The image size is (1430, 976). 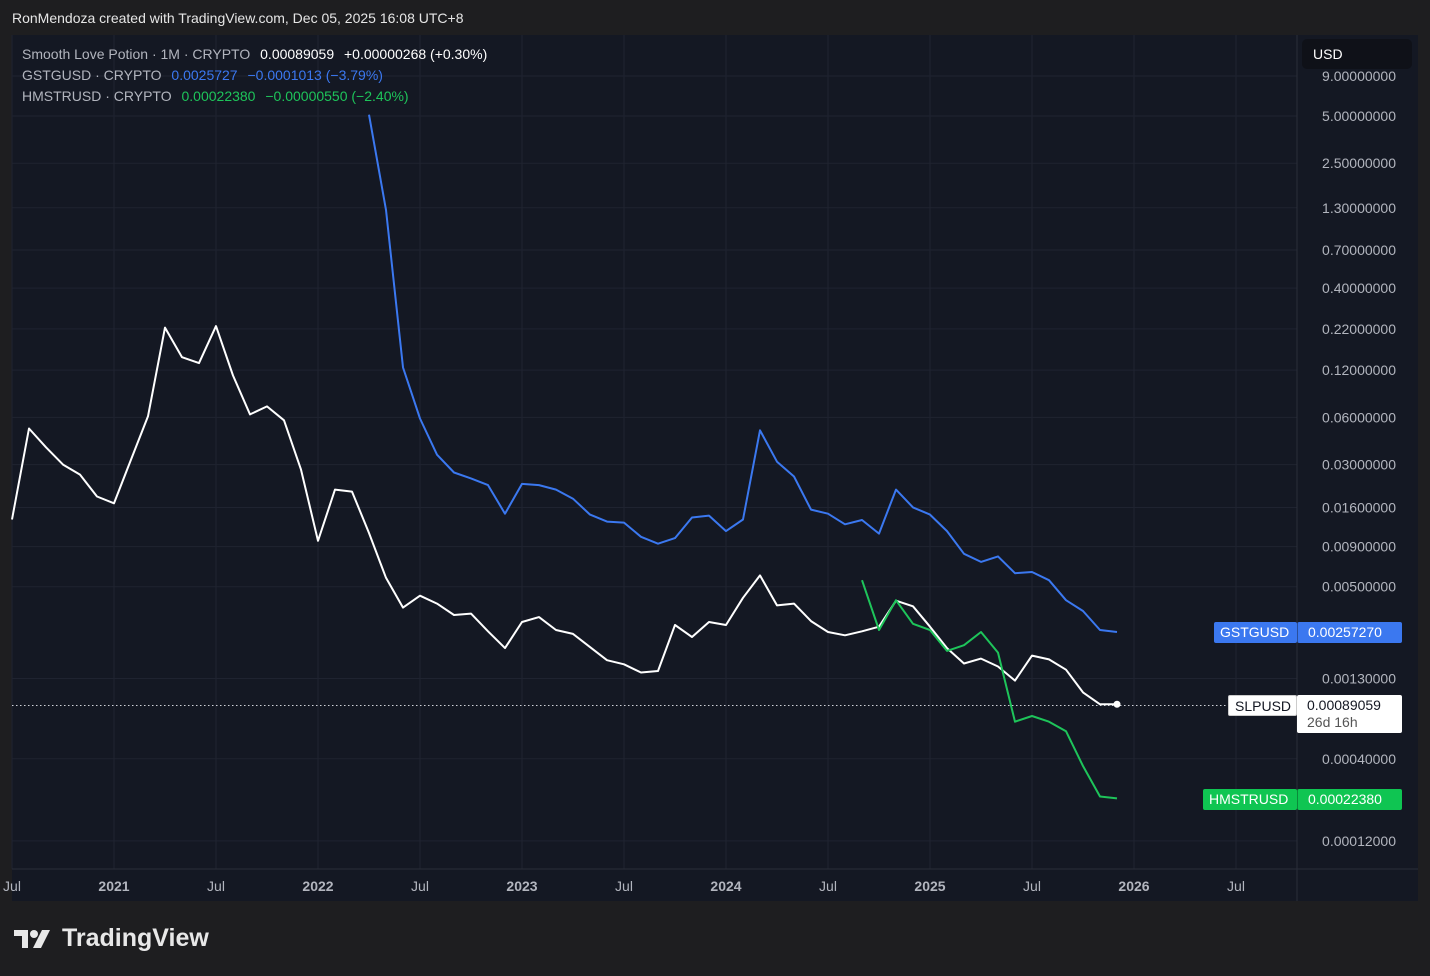 What do you see at coordinates (1359, 547) in the screenshot?
I see `y-tick-label: 0.00900000` at bounding box center [1359, 547].